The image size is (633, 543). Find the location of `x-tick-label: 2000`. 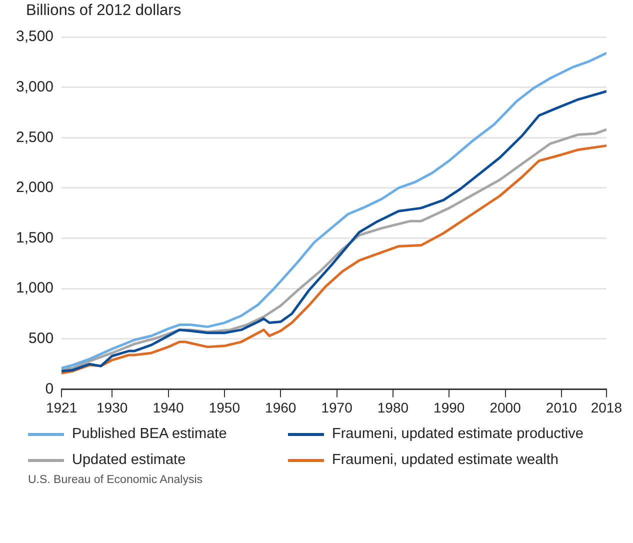

x-tick-label: 2000 is located at coordinates (506, 407).